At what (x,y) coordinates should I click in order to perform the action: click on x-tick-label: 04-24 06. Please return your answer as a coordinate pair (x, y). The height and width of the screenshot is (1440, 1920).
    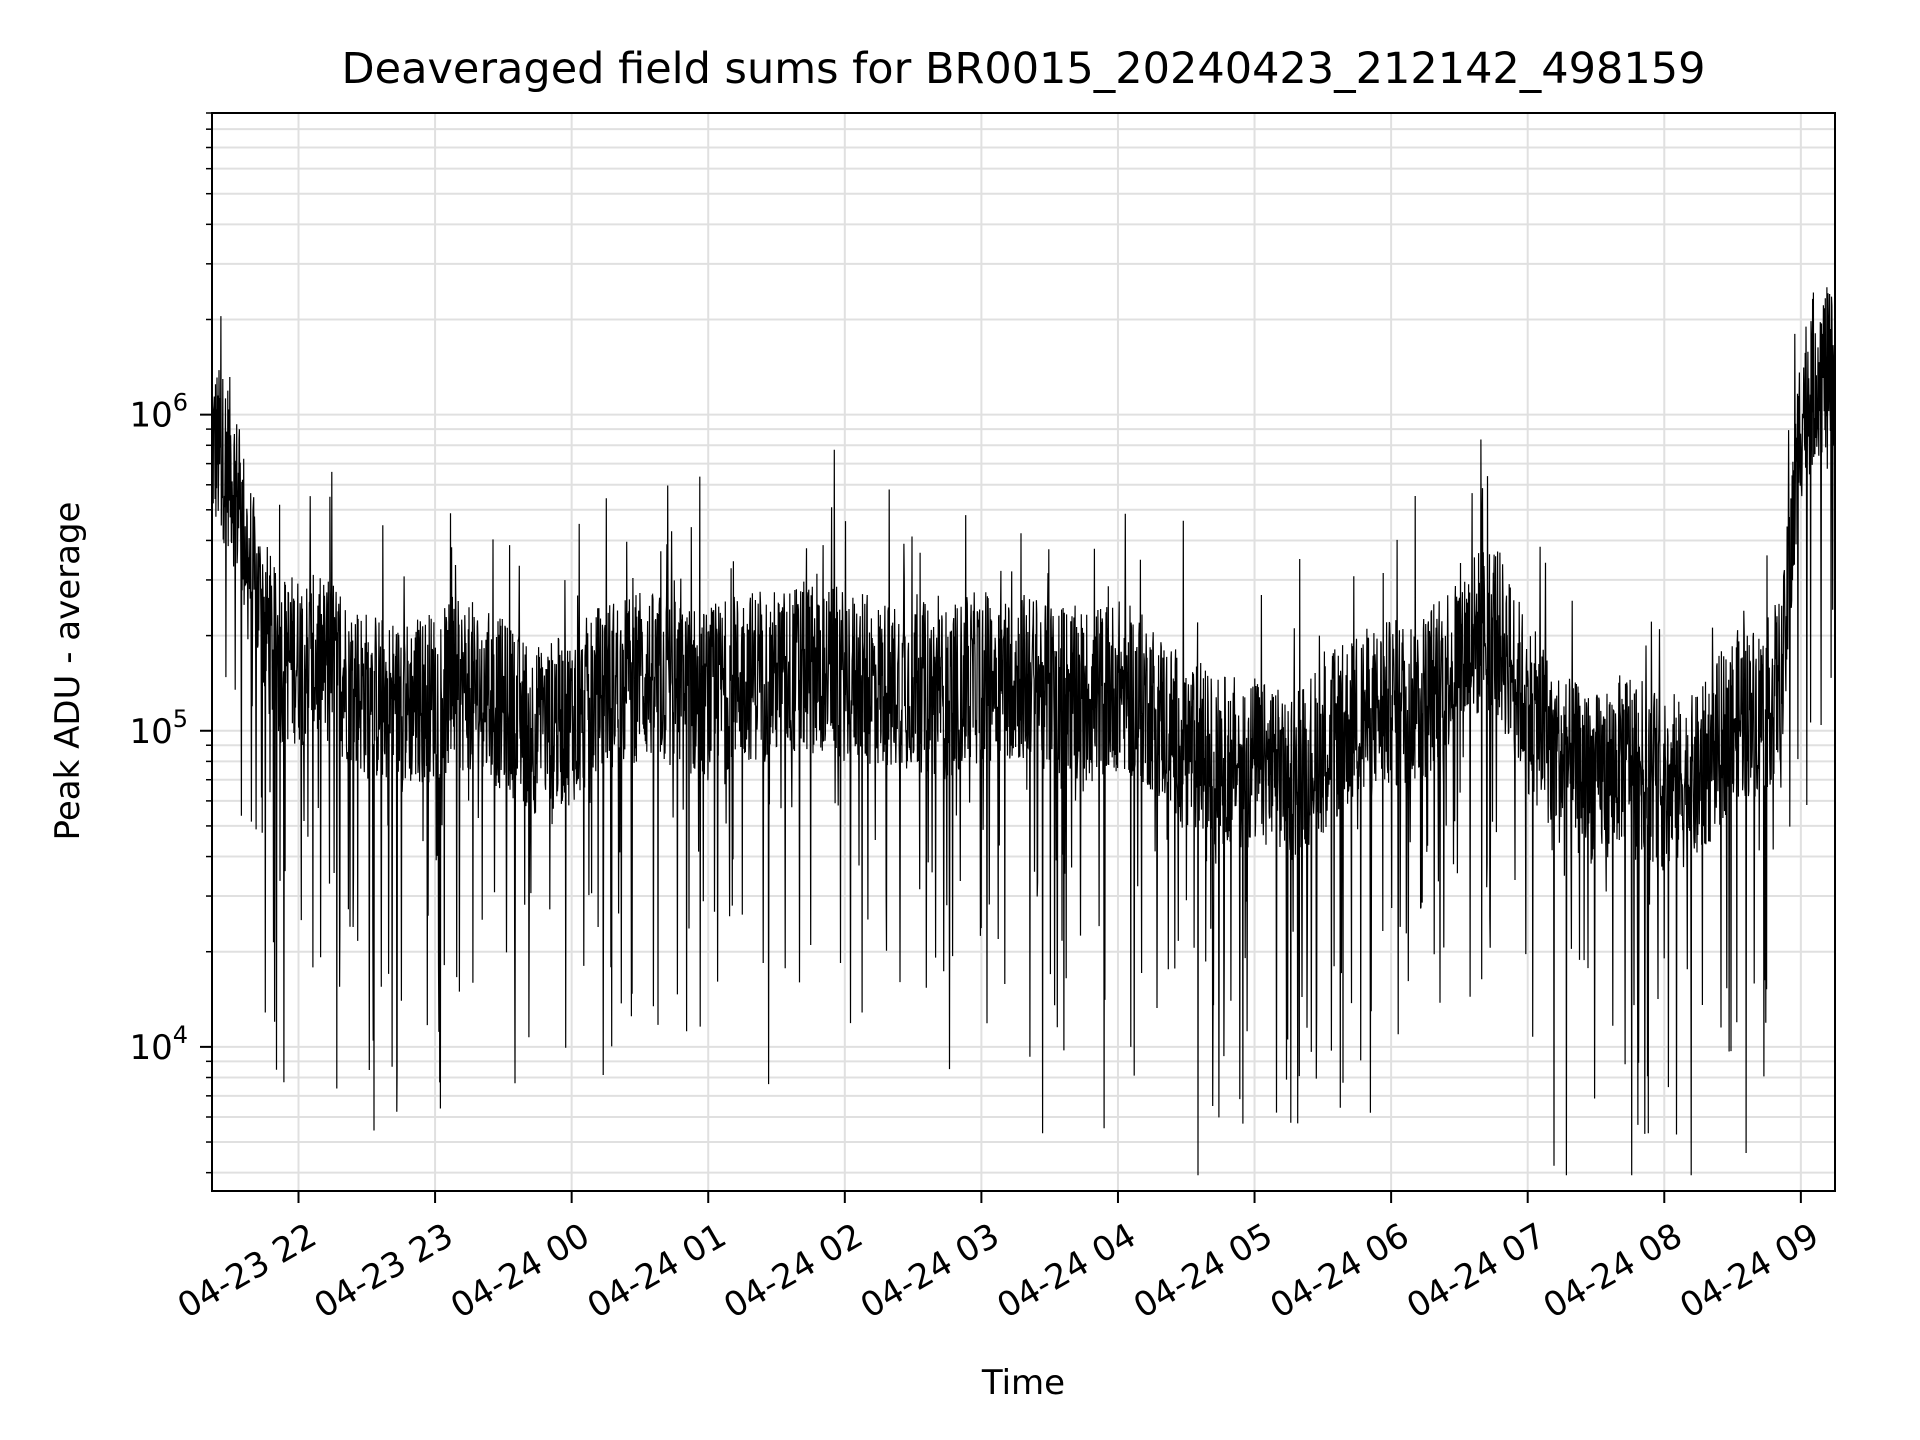
    Looking at the image, I should click on (1340, 1271).